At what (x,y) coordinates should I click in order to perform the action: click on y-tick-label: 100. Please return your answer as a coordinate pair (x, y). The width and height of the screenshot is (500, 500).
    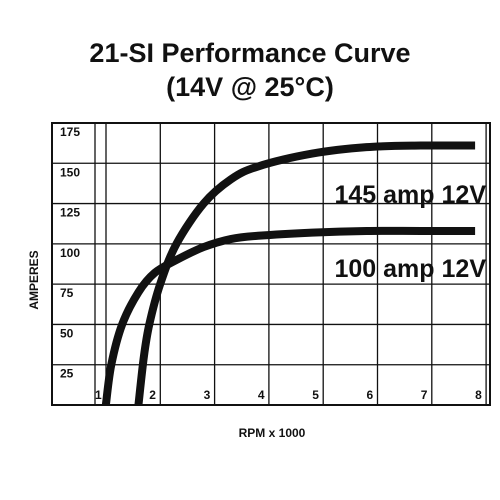
    Looking at the image, I should click on (70, 253).